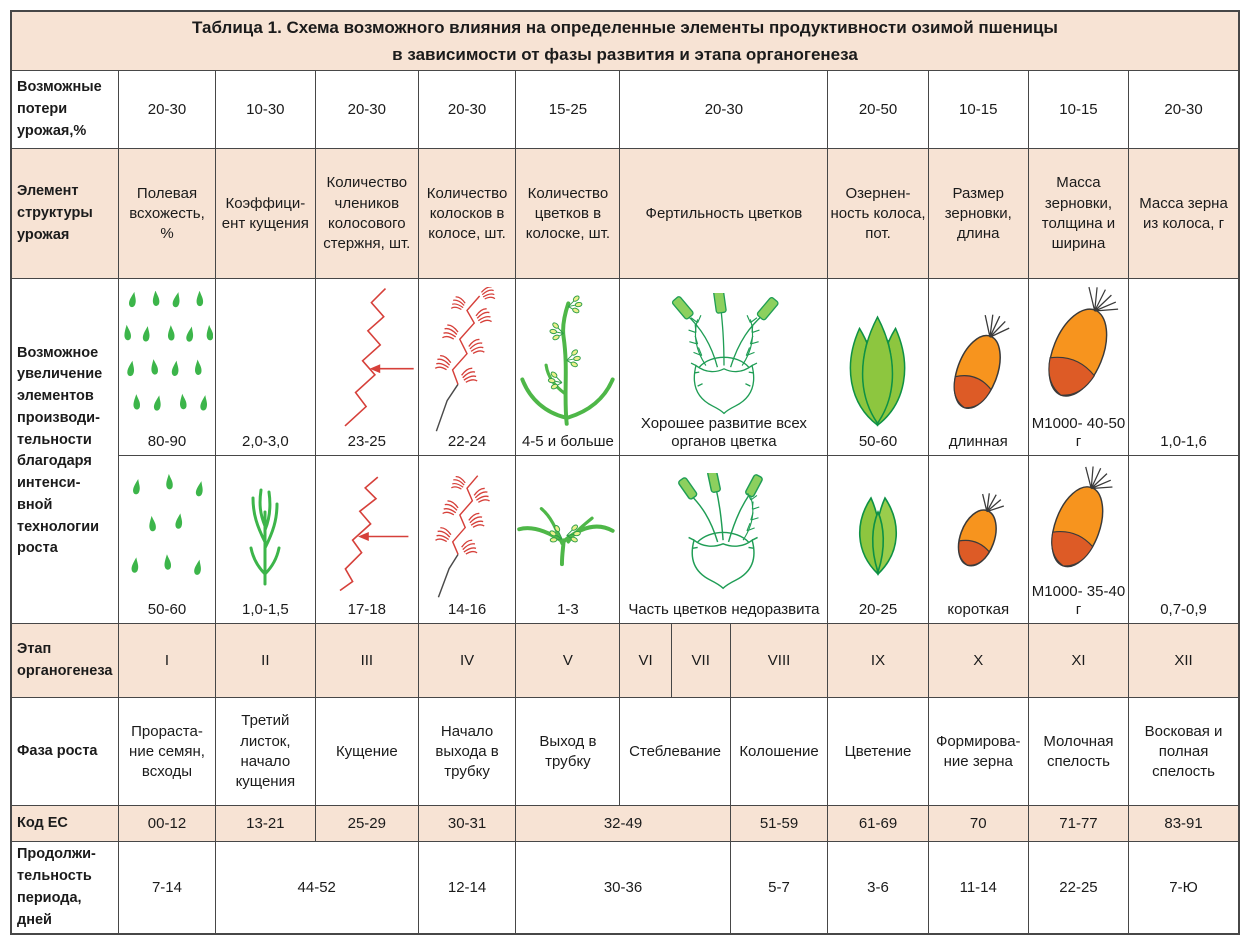 The width and height of the screenshot is (1250, 935). Describe the element at coordinates (366, 661) in the screenshot. I see `stage-value: III` at that location.